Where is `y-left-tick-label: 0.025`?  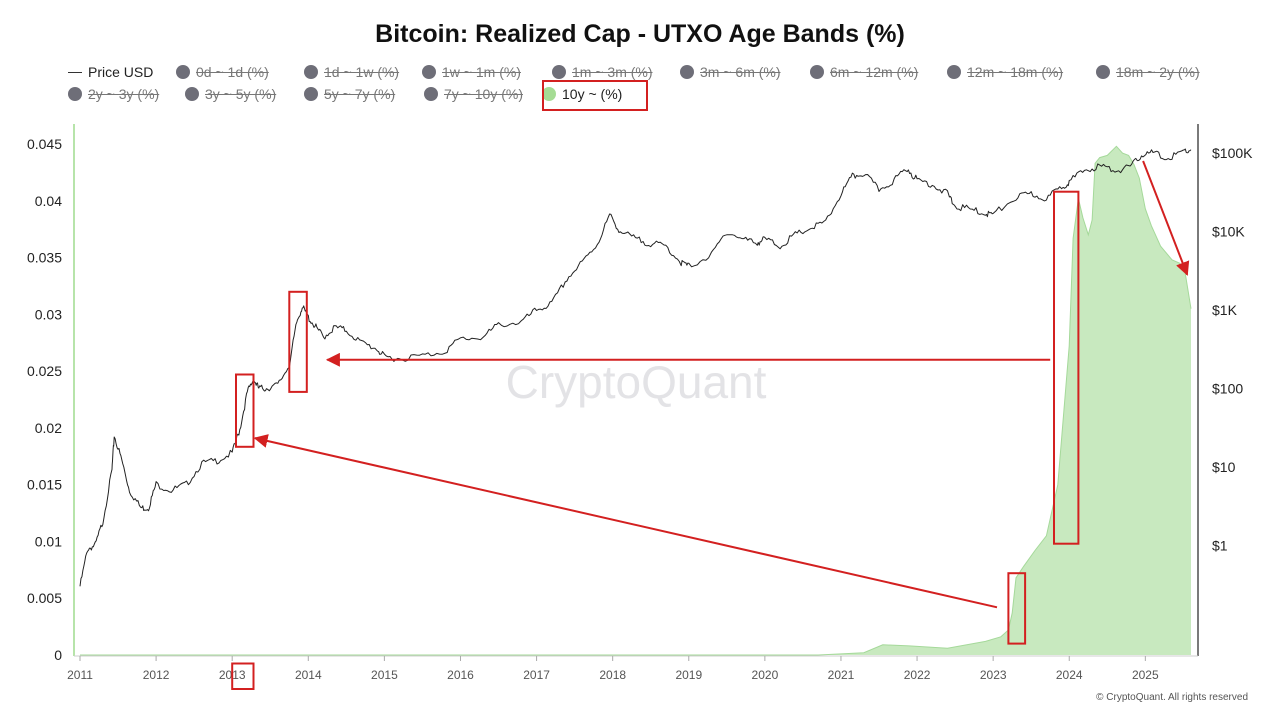 y-left-tick-label: 0.025 is located at coordinates (44, 371).